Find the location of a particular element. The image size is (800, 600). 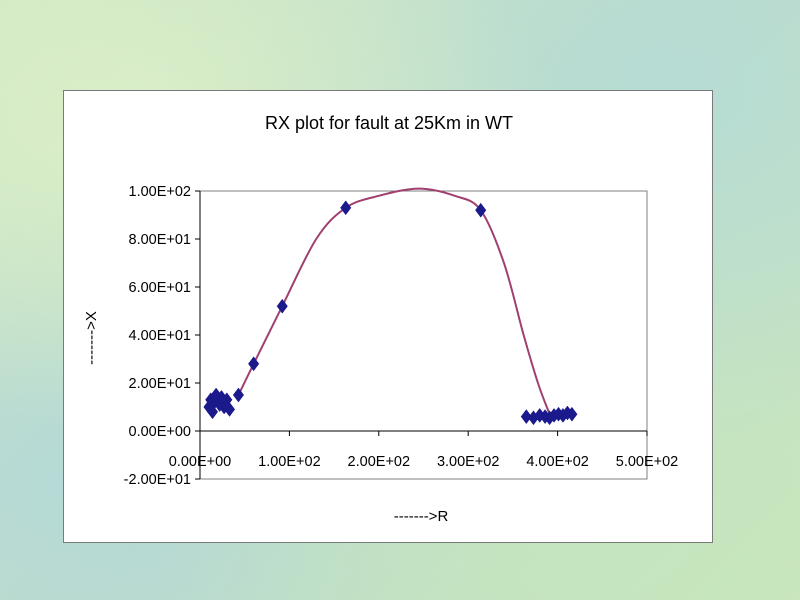

y-tick-label: -2.00E+01 is located at coordinates (157, 480).